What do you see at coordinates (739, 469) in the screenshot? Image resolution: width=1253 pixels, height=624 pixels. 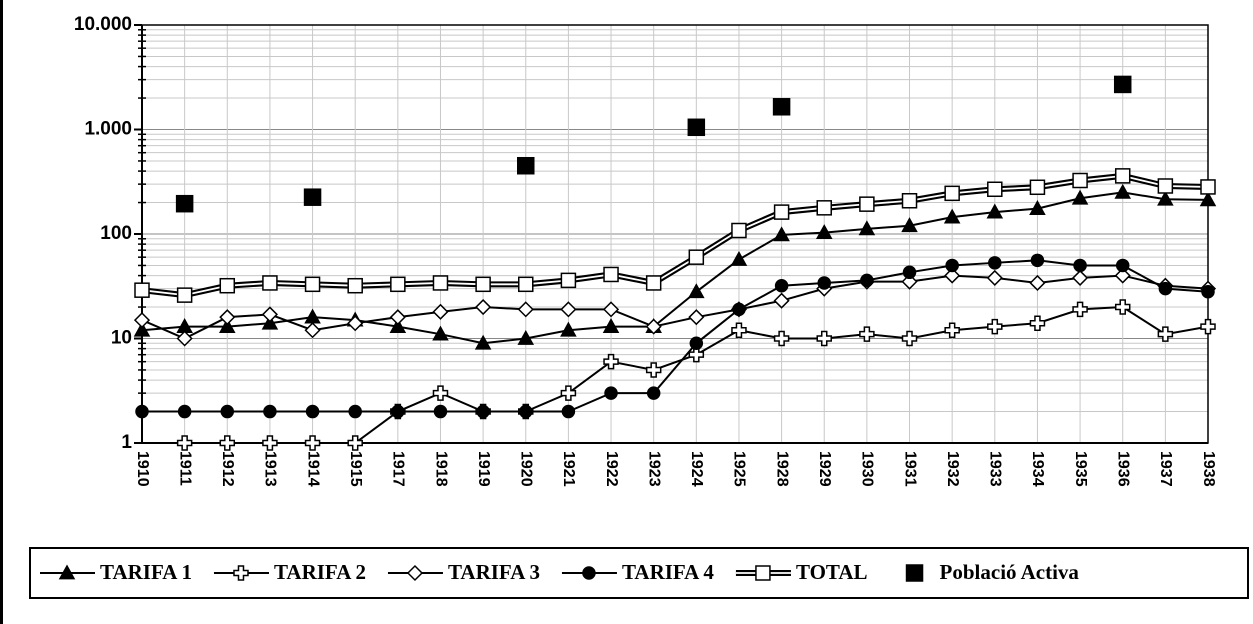 I see `x-tick-label: 1925` at bounding box center [739, 469].